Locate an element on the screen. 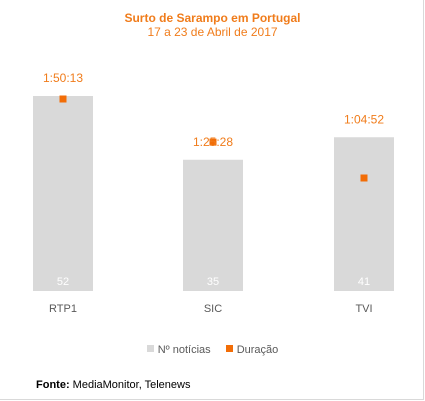 The width and height of the screenshot is (425, 401). chart-subtitle: 17 a 23 de Abril de 2017 is located at coordinates (212, 32).